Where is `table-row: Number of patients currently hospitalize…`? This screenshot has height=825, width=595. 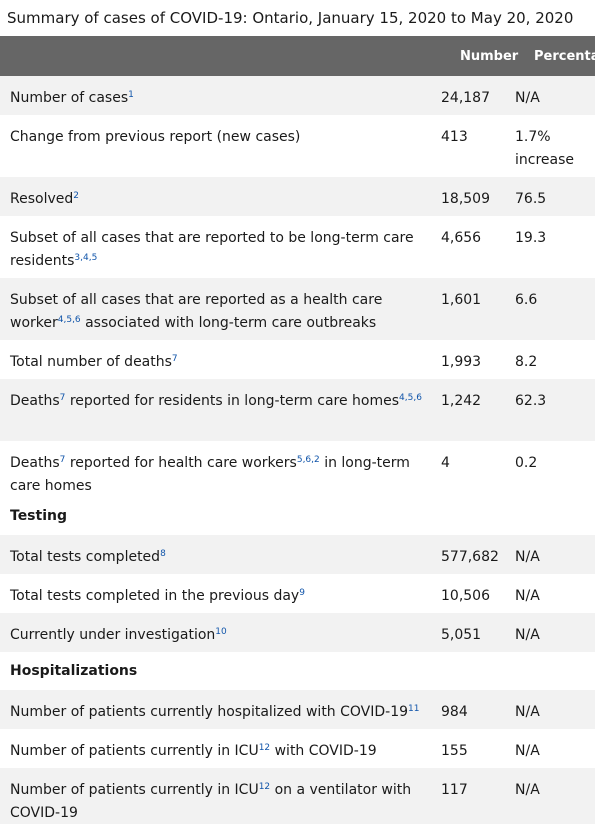
table-row: Number of patients currently hospitalize… is located at coordinates (297, 709).